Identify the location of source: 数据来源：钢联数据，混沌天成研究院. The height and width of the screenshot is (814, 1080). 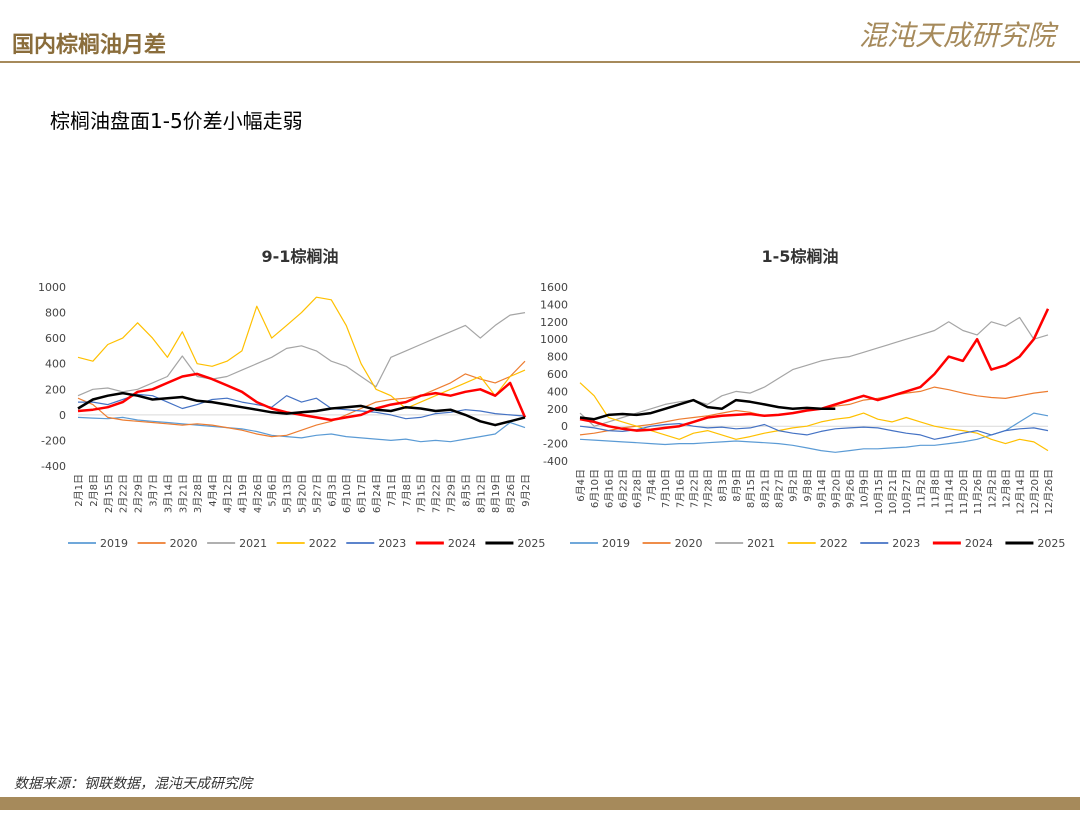
(134, 784).